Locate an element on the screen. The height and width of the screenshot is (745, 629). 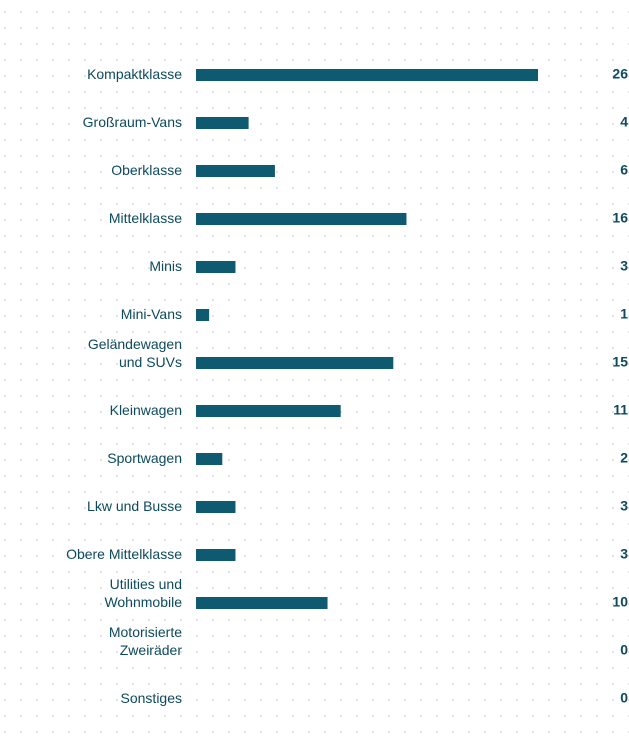
category-label: Geländewagen und SUVs is located at coordinates (135, 353).